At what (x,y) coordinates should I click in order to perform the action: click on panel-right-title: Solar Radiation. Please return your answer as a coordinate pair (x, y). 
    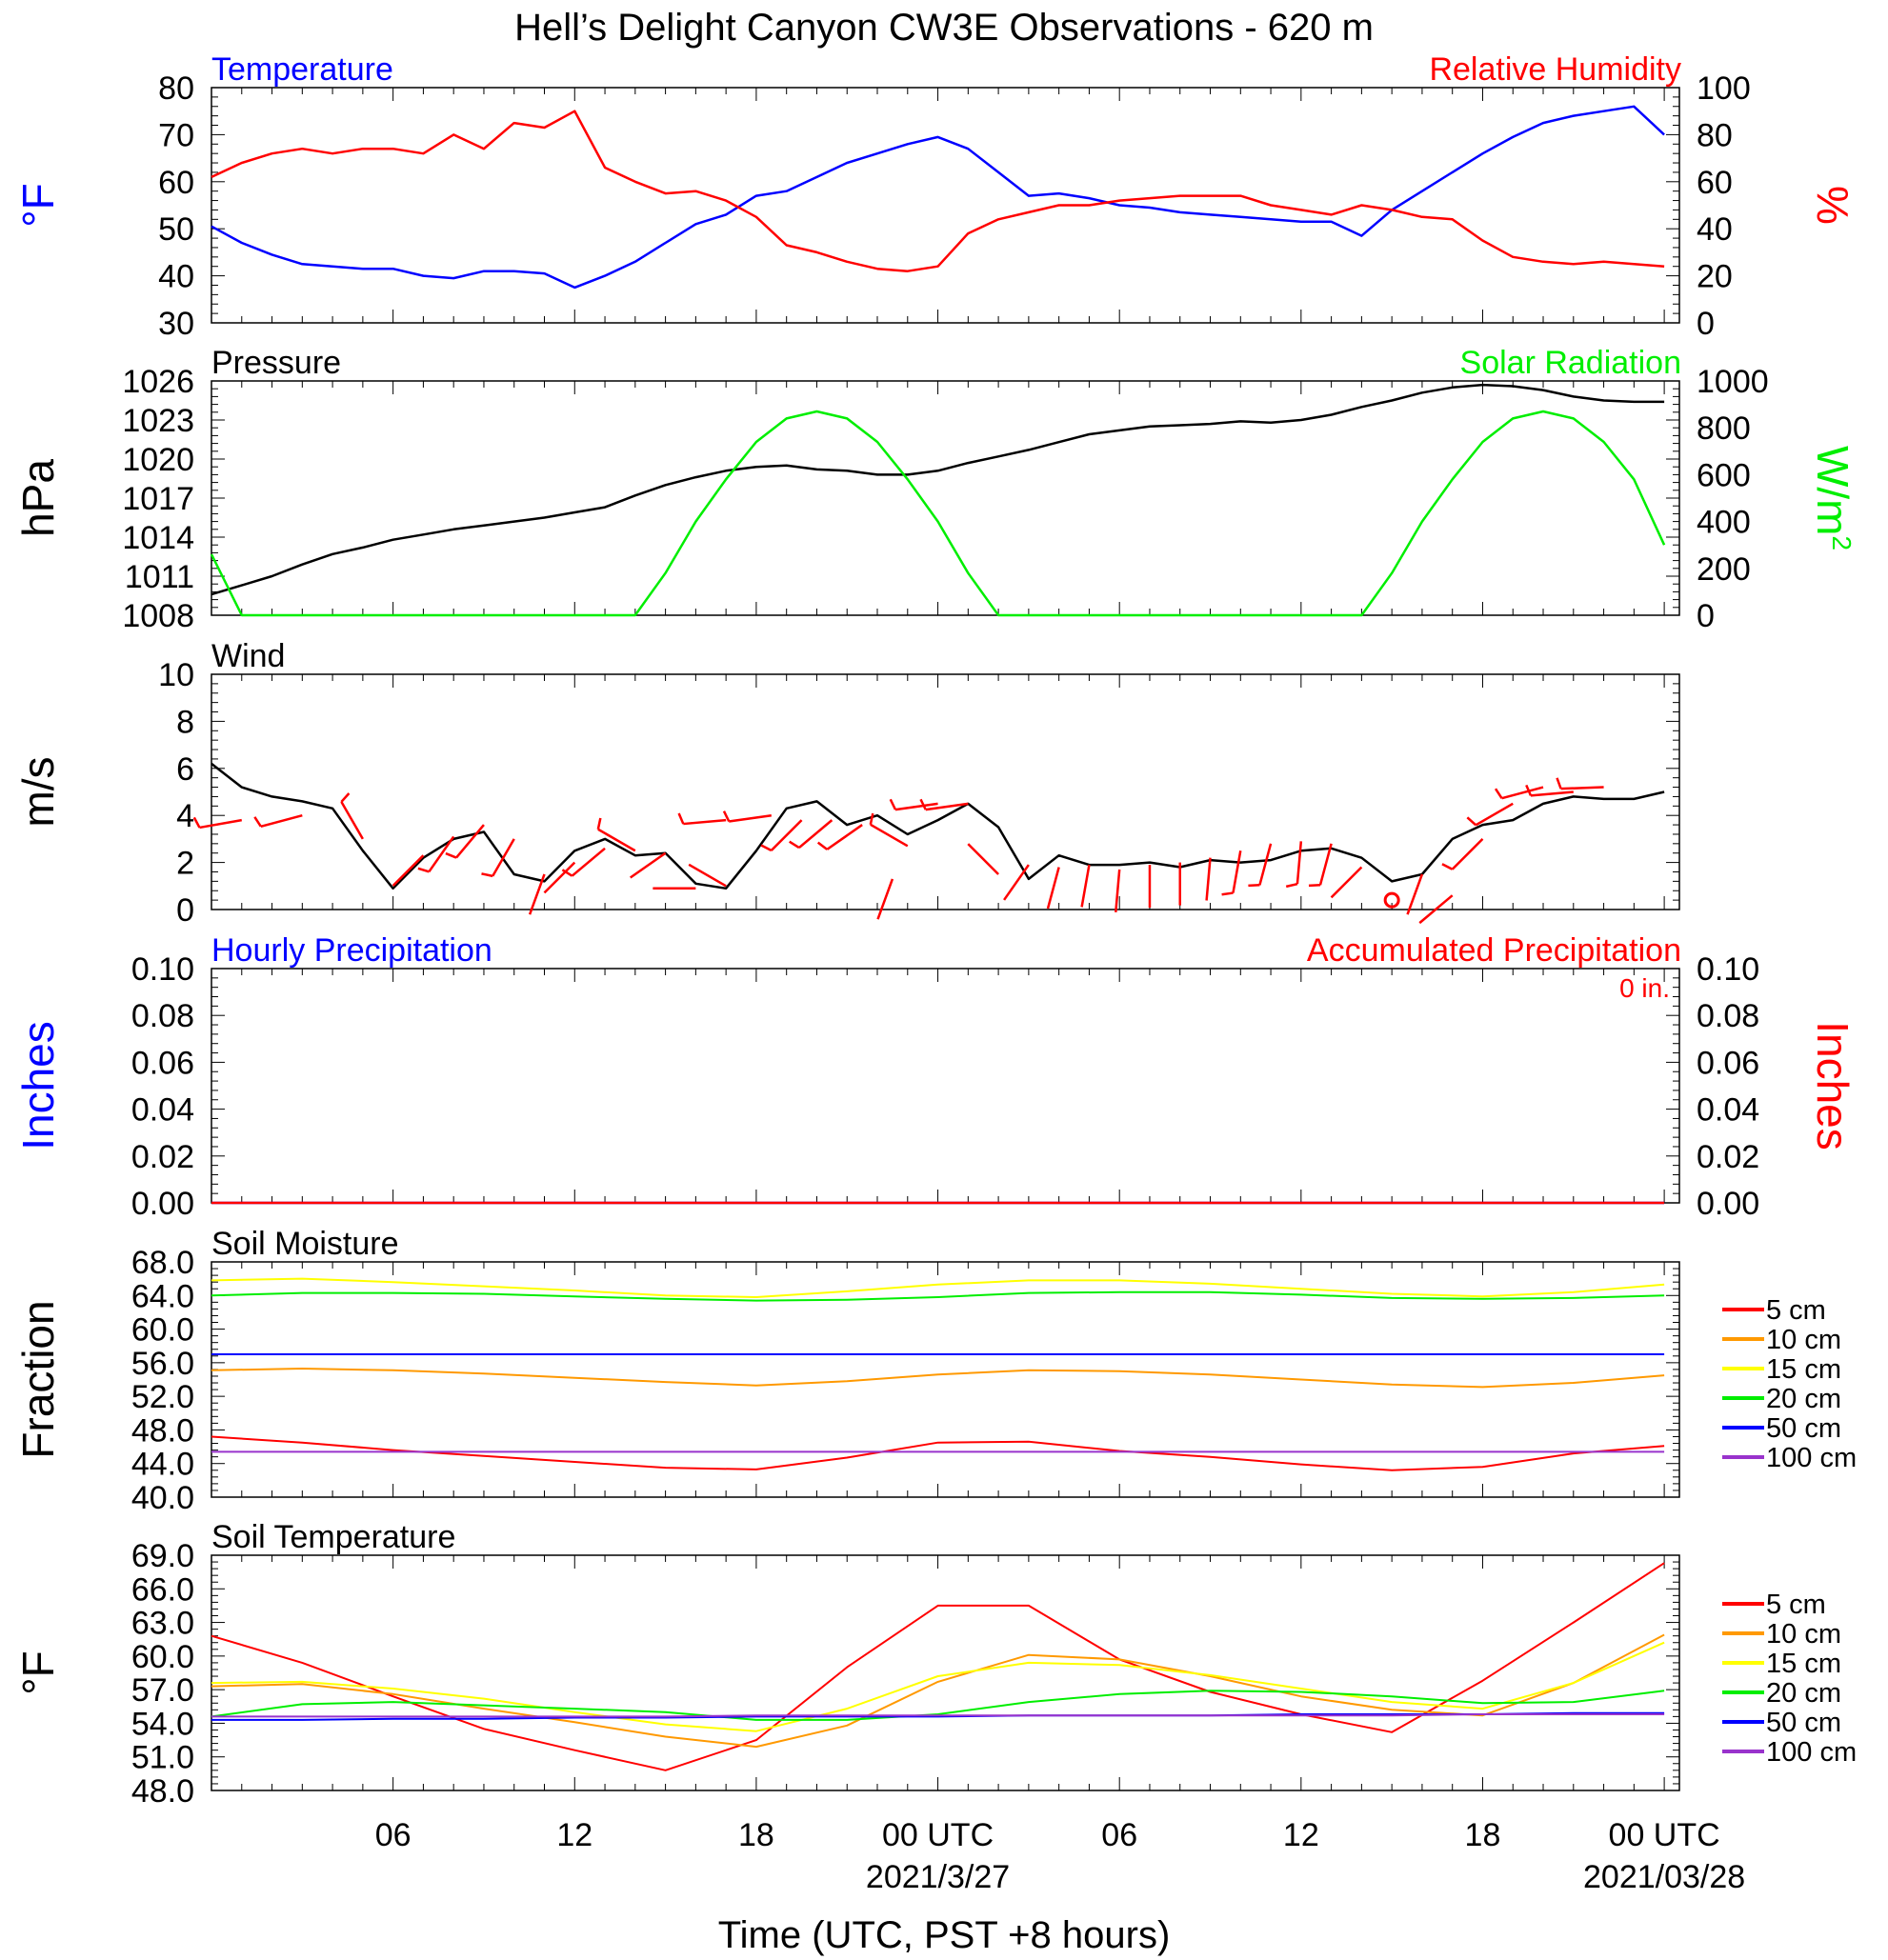
    Looking at the image, I should click on (1570, 363).